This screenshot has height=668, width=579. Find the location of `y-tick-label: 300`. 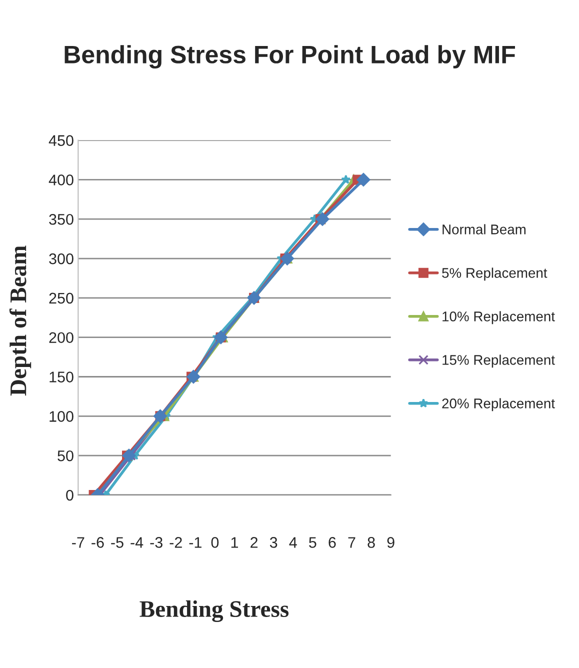

y-tick-label: 300 is located at coordinates (61, 258).